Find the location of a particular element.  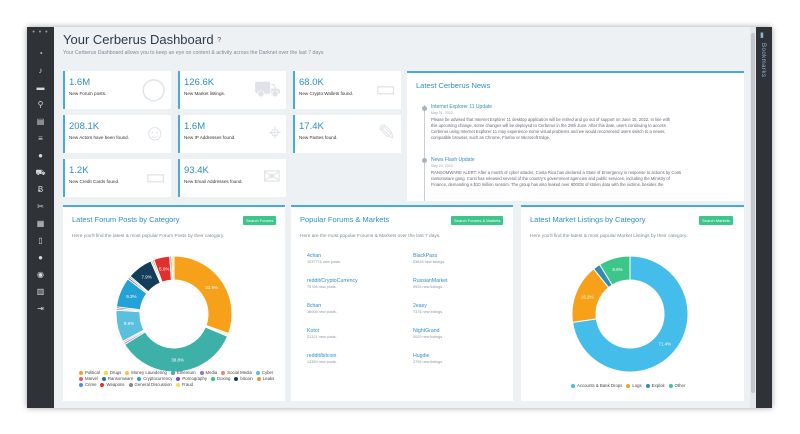

donut-slice-ethereum is located at coordinates (176, 349).